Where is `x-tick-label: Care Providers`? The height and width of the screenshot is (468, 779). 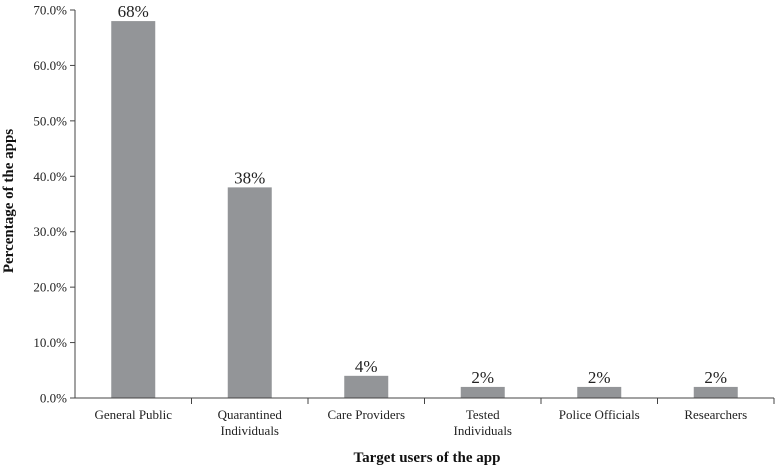
x-tick-label: Care Providers is located at coordinates (366, 414).